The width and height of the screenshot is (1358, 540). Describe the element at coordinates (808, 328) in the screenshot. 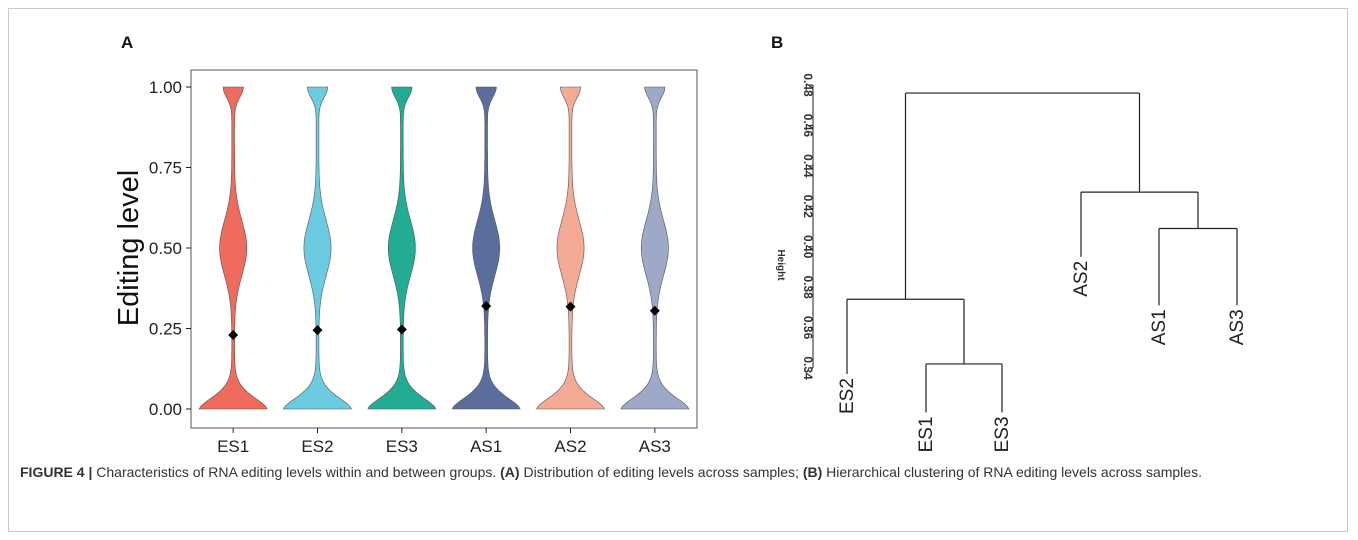

I see `height-tick-label: 0.36` at that location.